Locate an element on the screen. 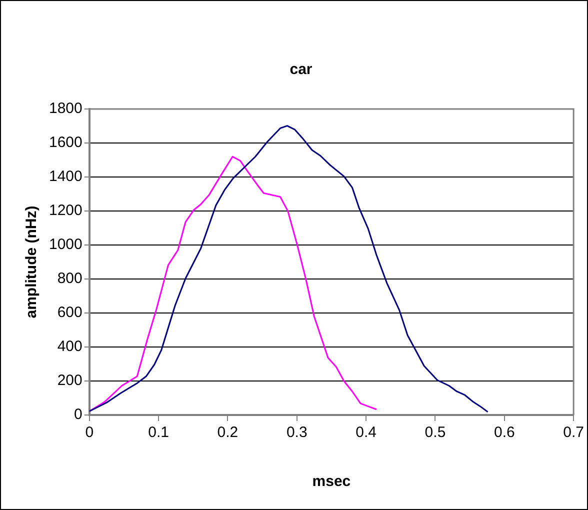 This screenshot has width=588, height=510. x-tick-label: 0.4 is located at coordinates (366, 433).